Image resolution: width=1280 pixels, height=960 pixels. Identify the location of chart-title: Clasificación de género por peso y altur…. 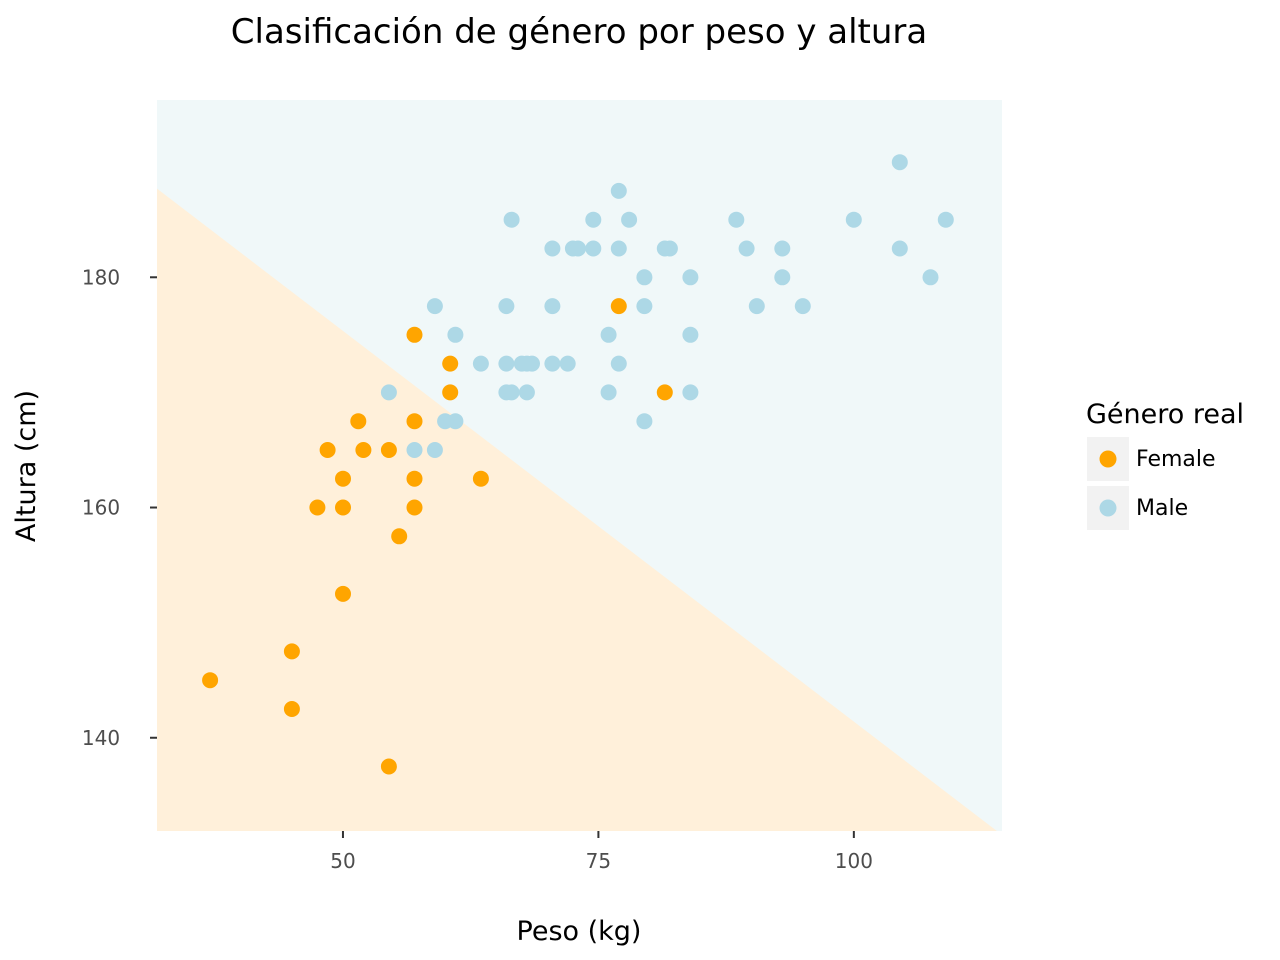
(579, 32).